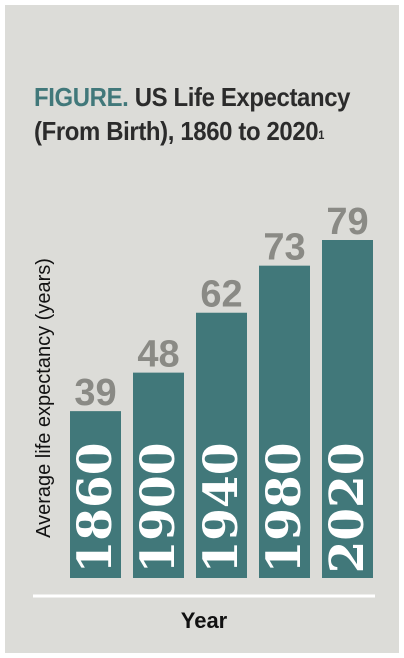  What do you see at coordinates (44, 398) in the screenshot?
I see `y-axis-label: Average life expectancy (years)` at bounding box center [44, 398].